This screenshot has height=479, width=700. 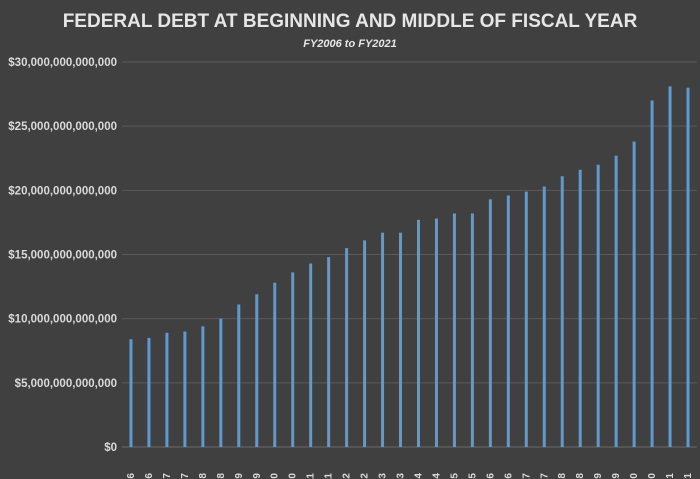 What do you see at coordinates (62, 191) in the screenshot?
I see `y-tick-label: $20,000,000,000,000` at bounding box center [62, 191].